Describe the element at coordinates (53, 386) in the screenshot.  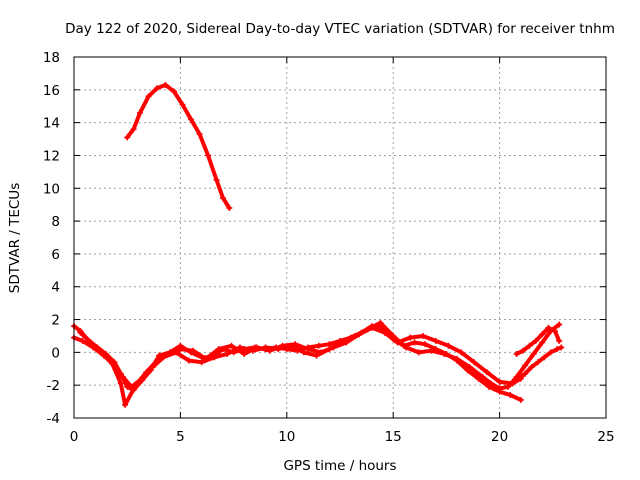
I see `y-tick-label: -2` at that location.